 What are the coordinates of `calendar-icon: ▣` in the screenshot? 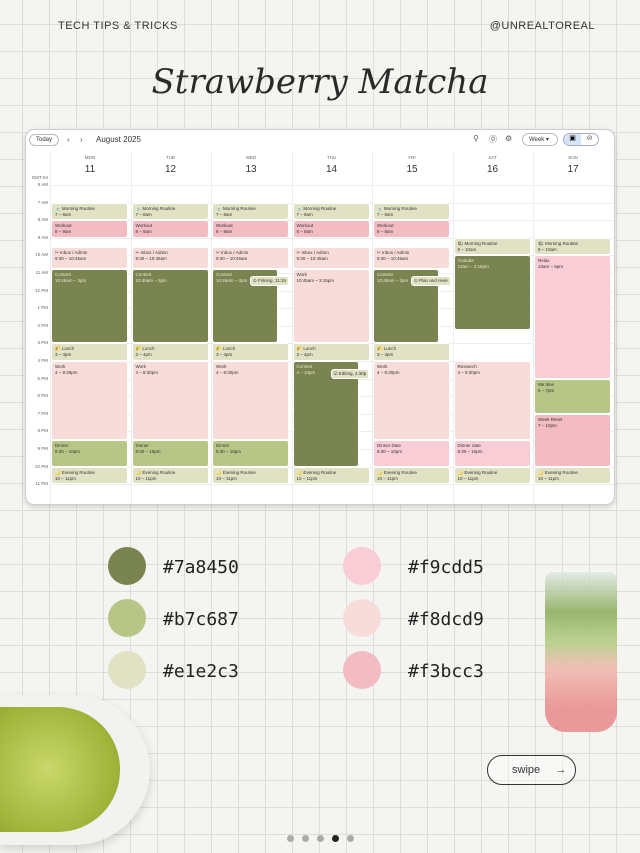 It's located at (572, 139).